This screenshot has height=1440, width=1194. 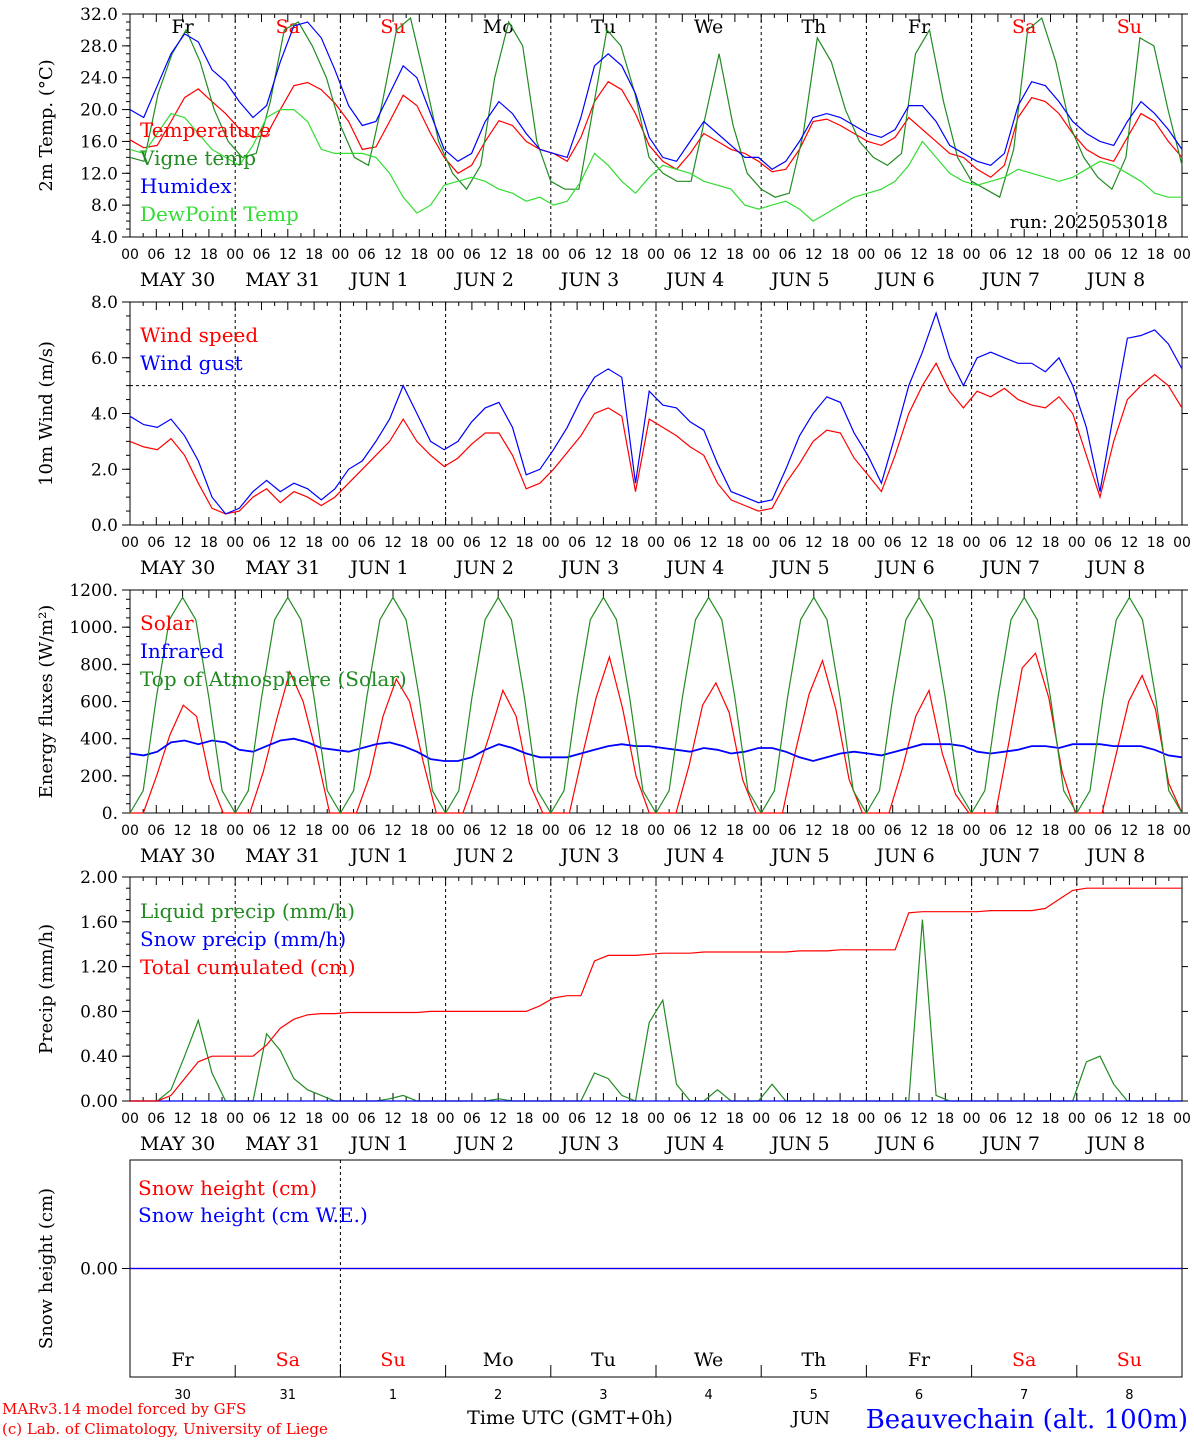 I want to click on y-axis-label: Snow height (cm), so click(x=46, y=1268).